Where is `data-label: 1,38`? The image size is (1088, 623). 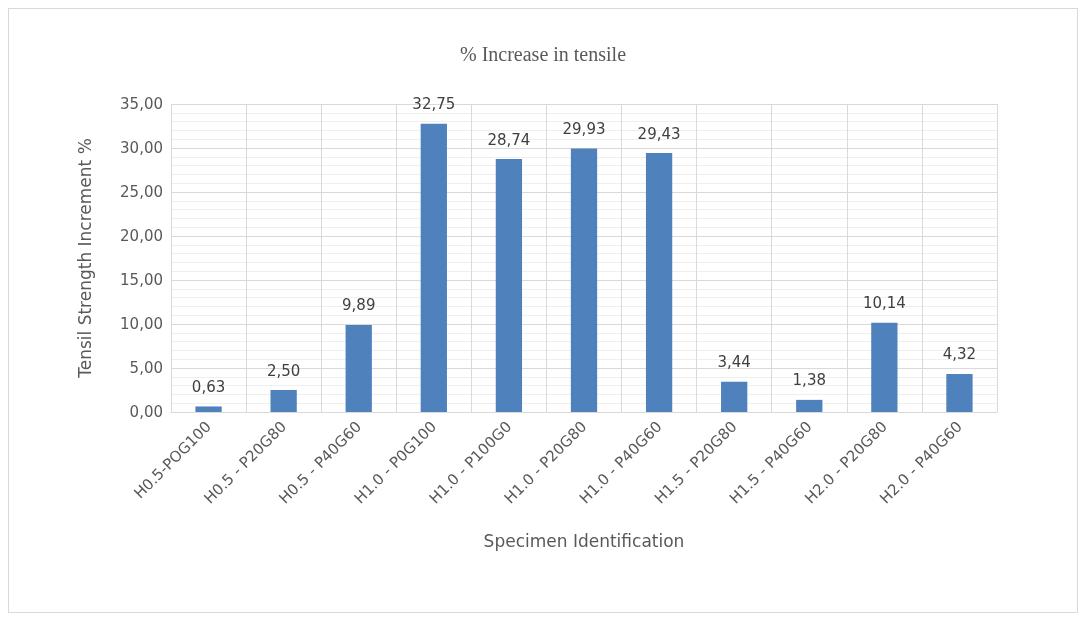 data-label: 1,38 is located at coordinates (809, 380).